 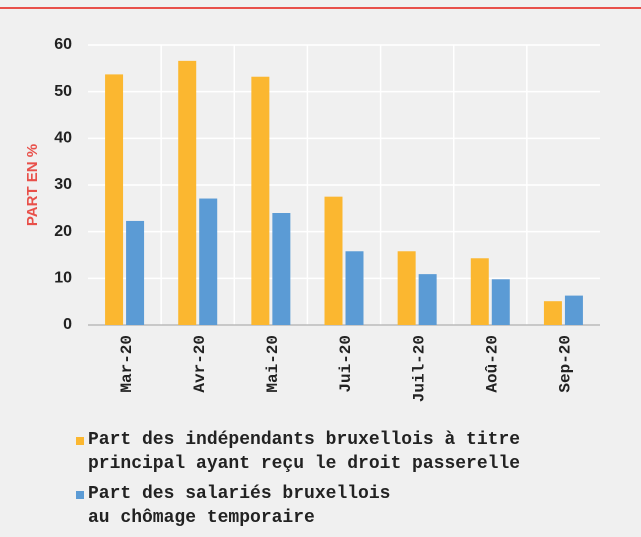 I want to click on x-tick-label: Sep-20, so click(x=566, y=364).